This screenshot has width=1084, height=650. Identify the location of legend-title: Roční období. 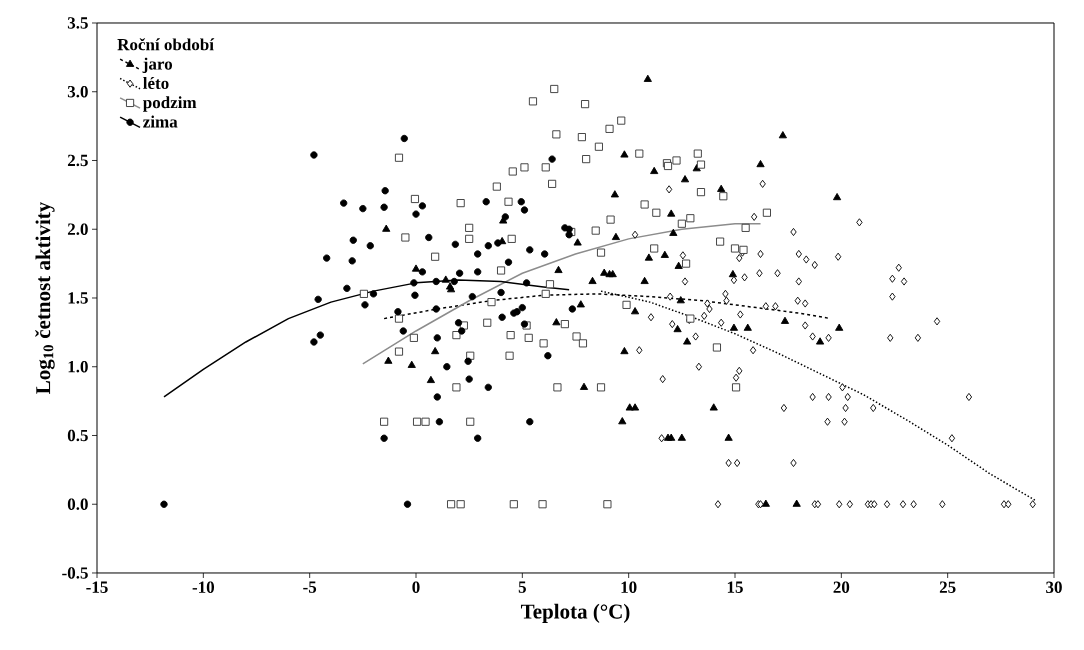
(166, 44).